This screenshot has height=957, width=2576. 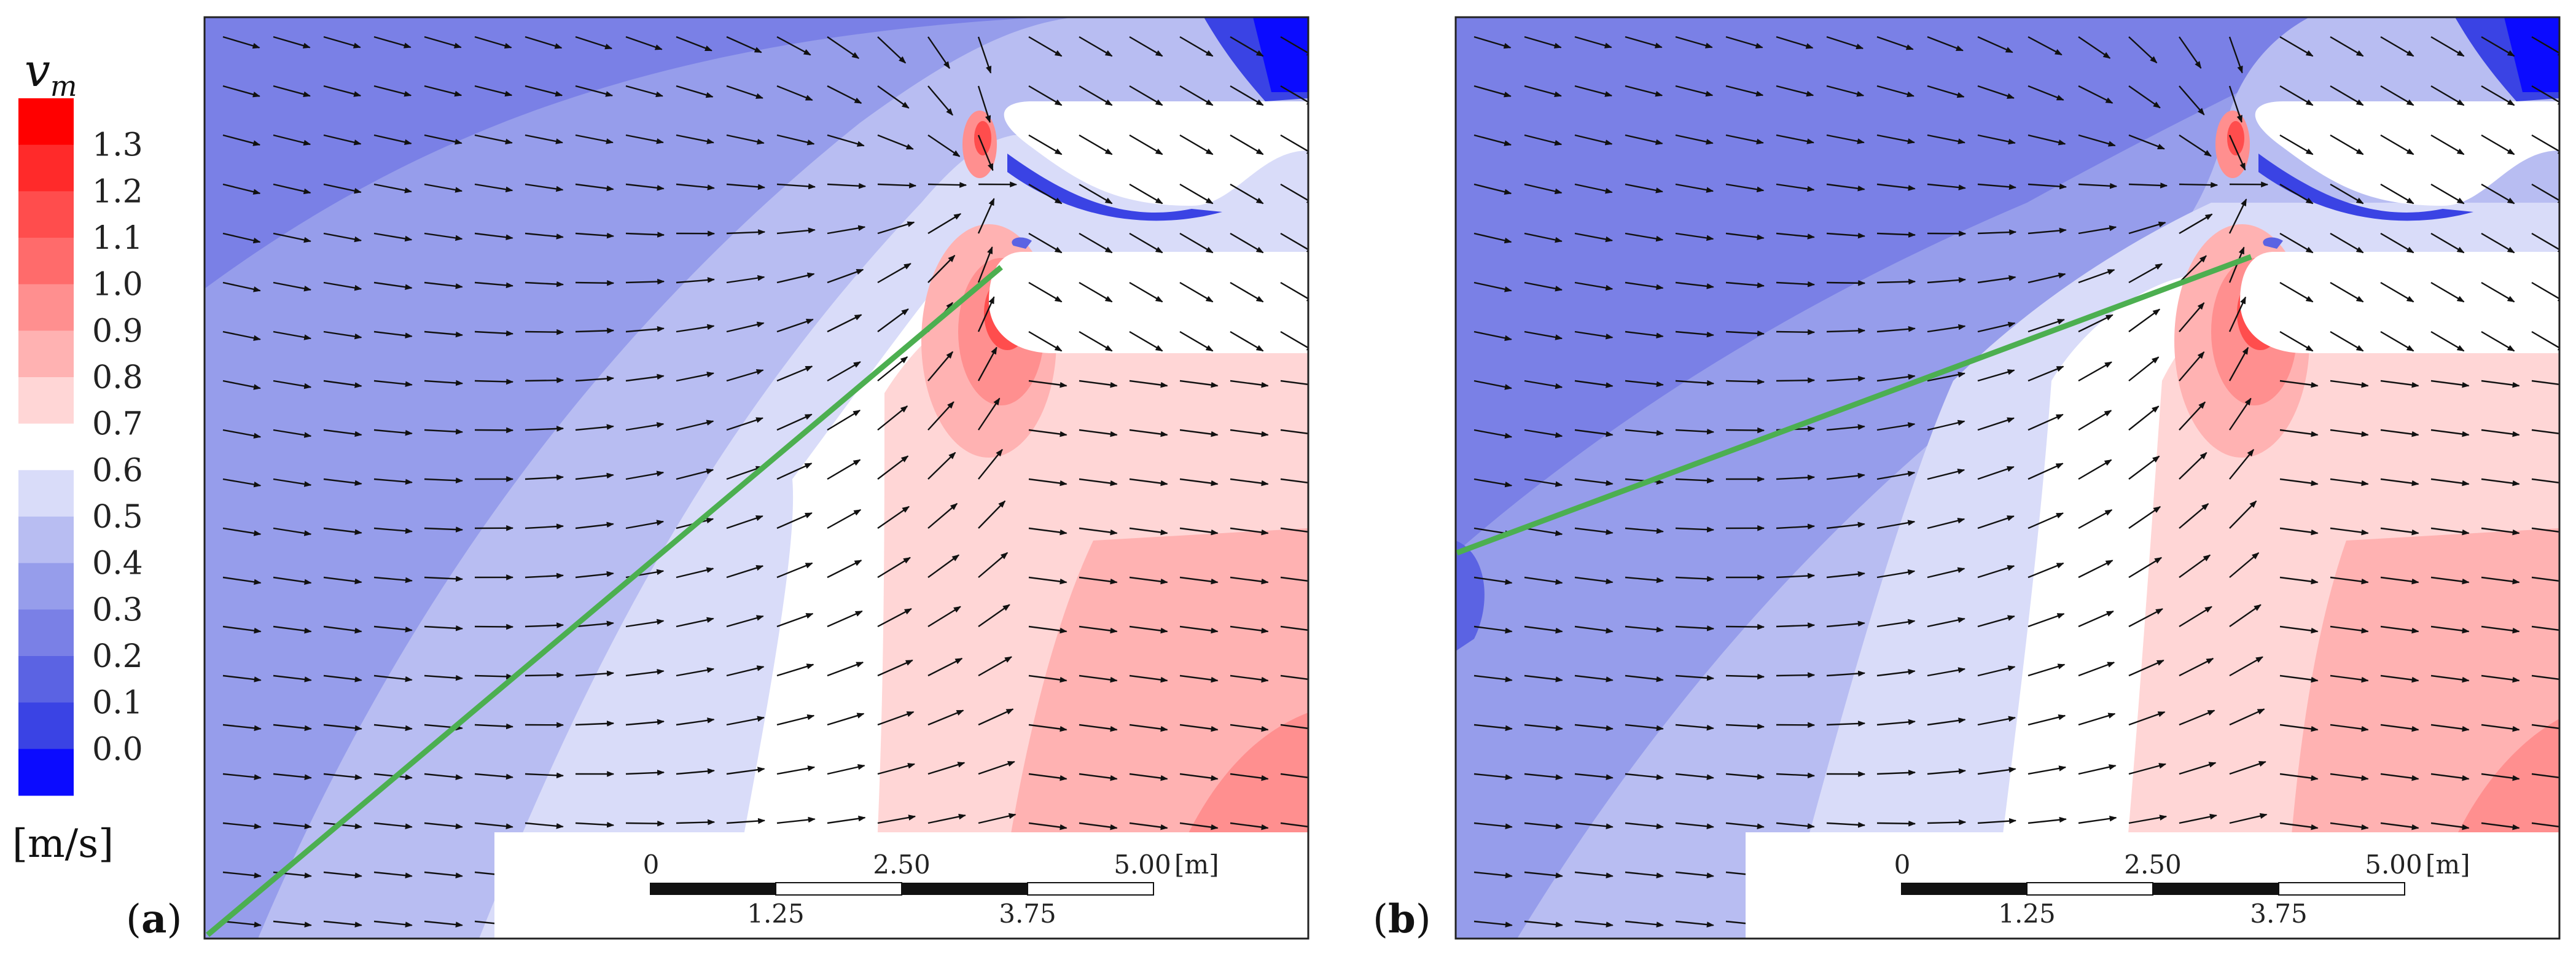 I want to click on panel-b-scale-bar: 0 2.50 5.00 [m] 1.25 3.75, so click(x=2182, y=889).